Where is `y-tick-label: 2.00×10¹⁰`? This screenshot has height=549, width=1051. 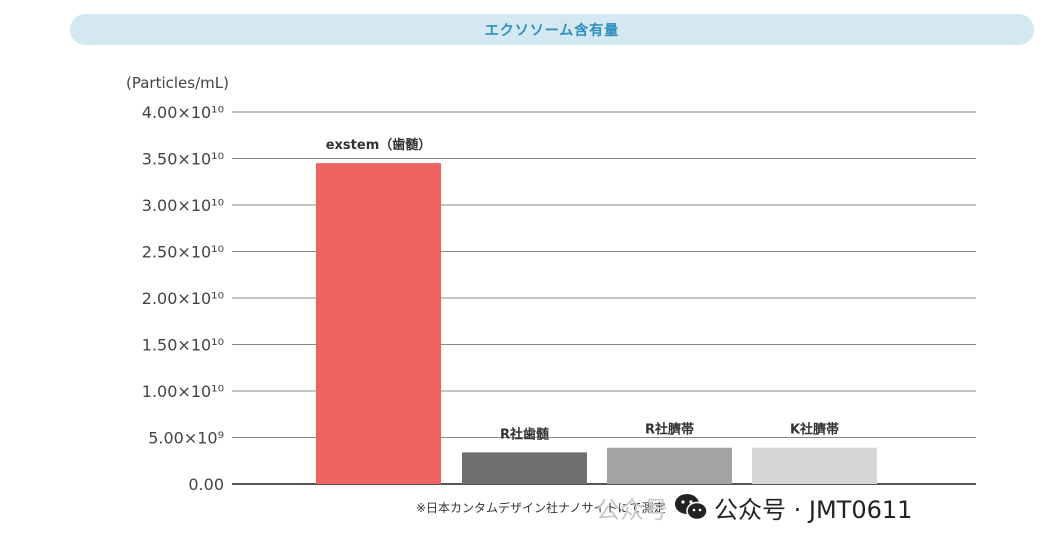 y-tick-label: 2.00×10¹⁰ is located at coordinates (183, 298).